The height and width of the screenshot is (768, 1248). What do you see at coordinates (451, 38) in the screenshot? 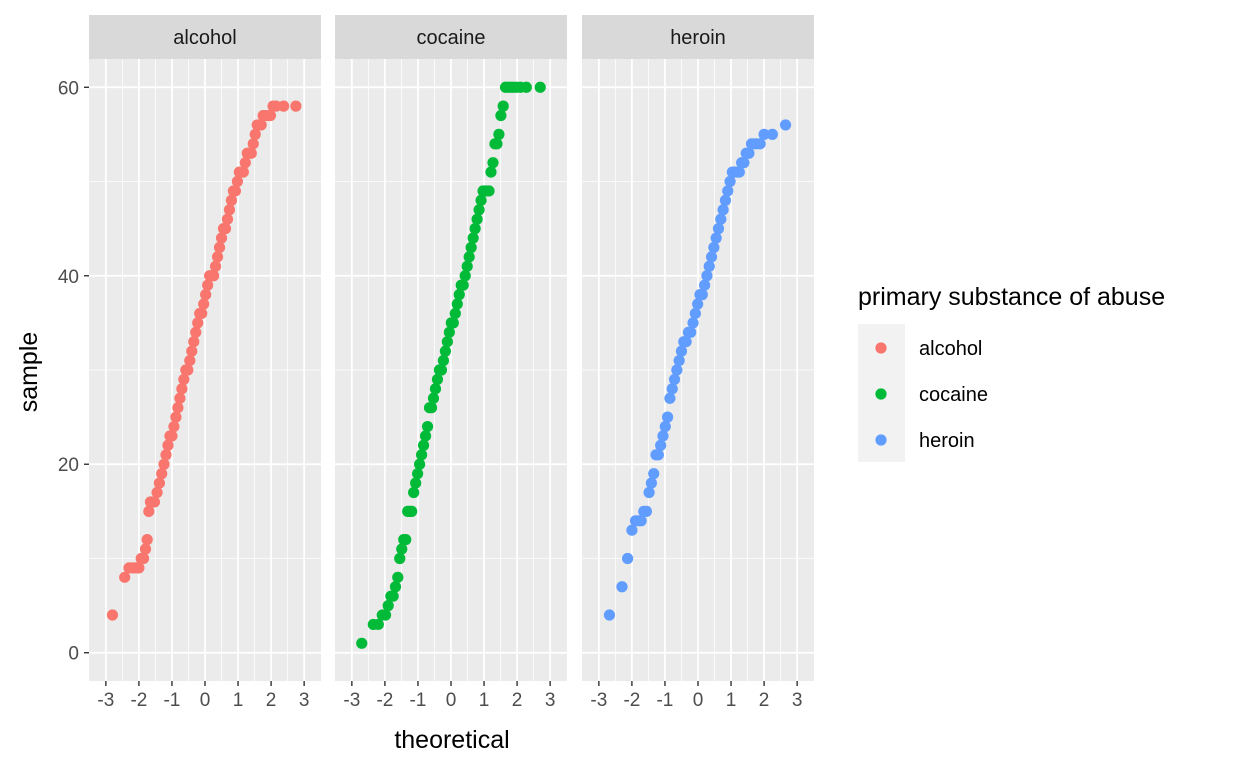
I see `strip-label-cocaine: cocaine` at bounding box center [451, 38].